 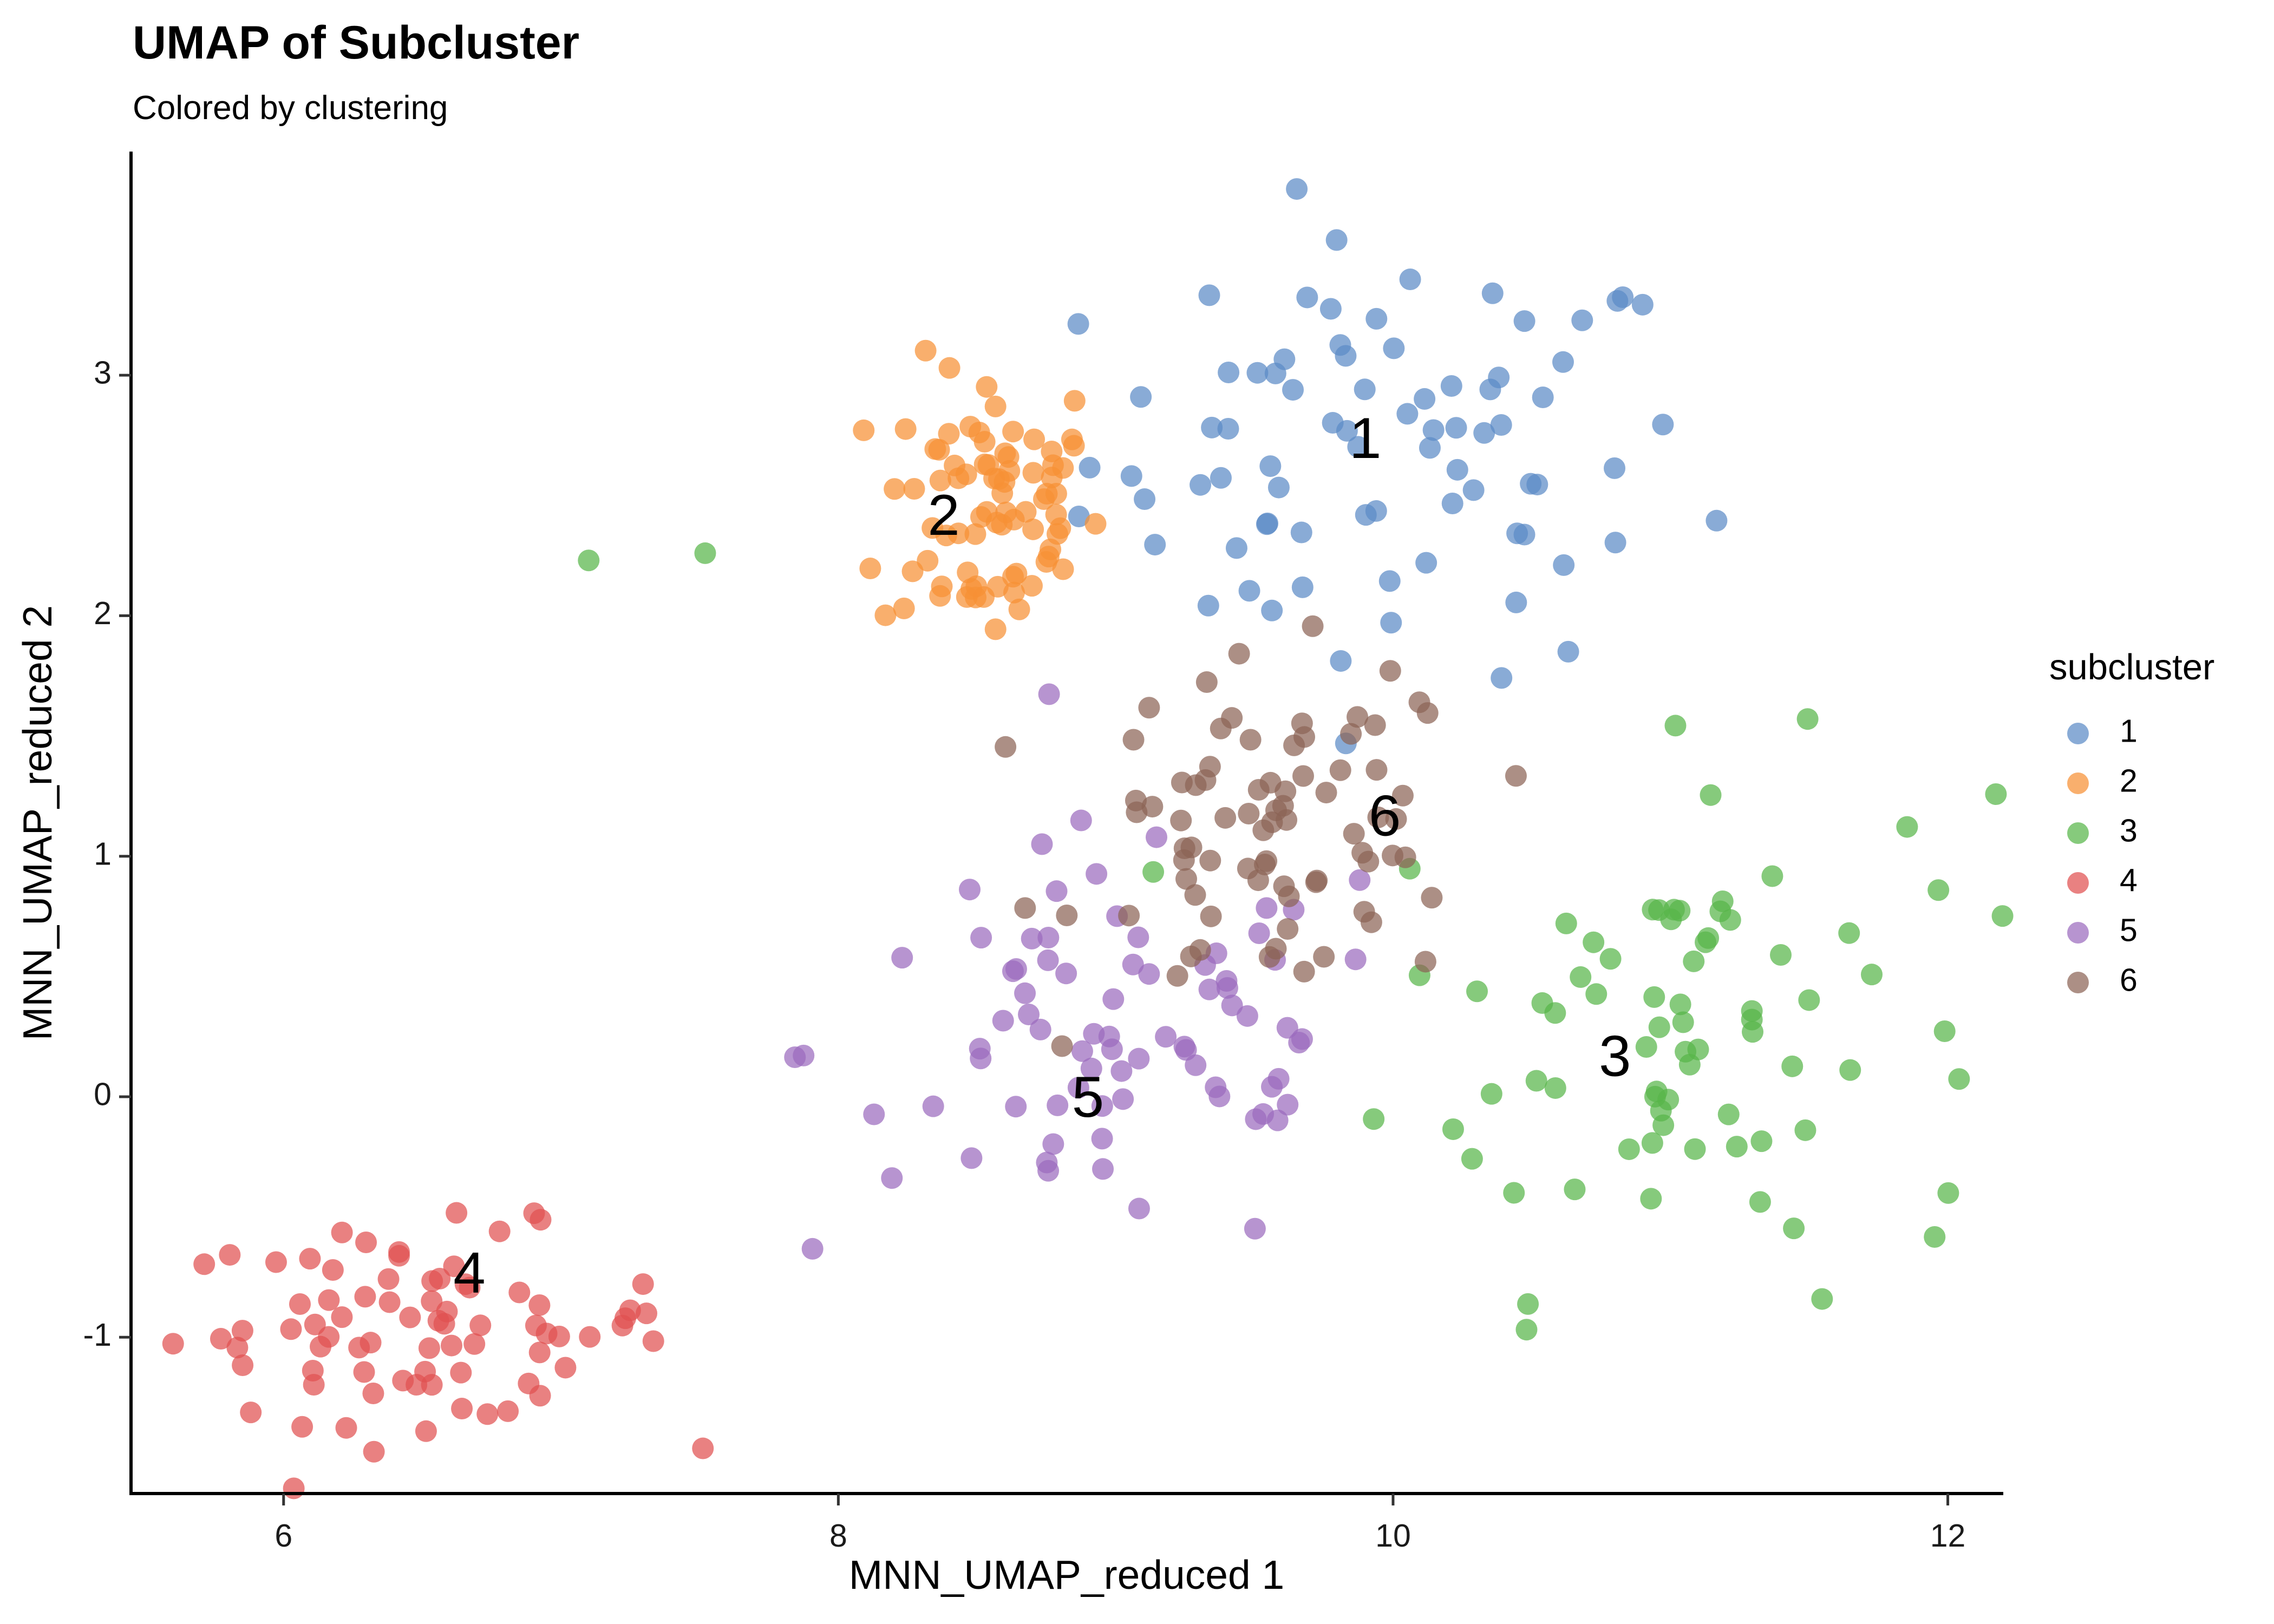 I want to click on legend-label-6: 6, so click(x=2129, y=980).